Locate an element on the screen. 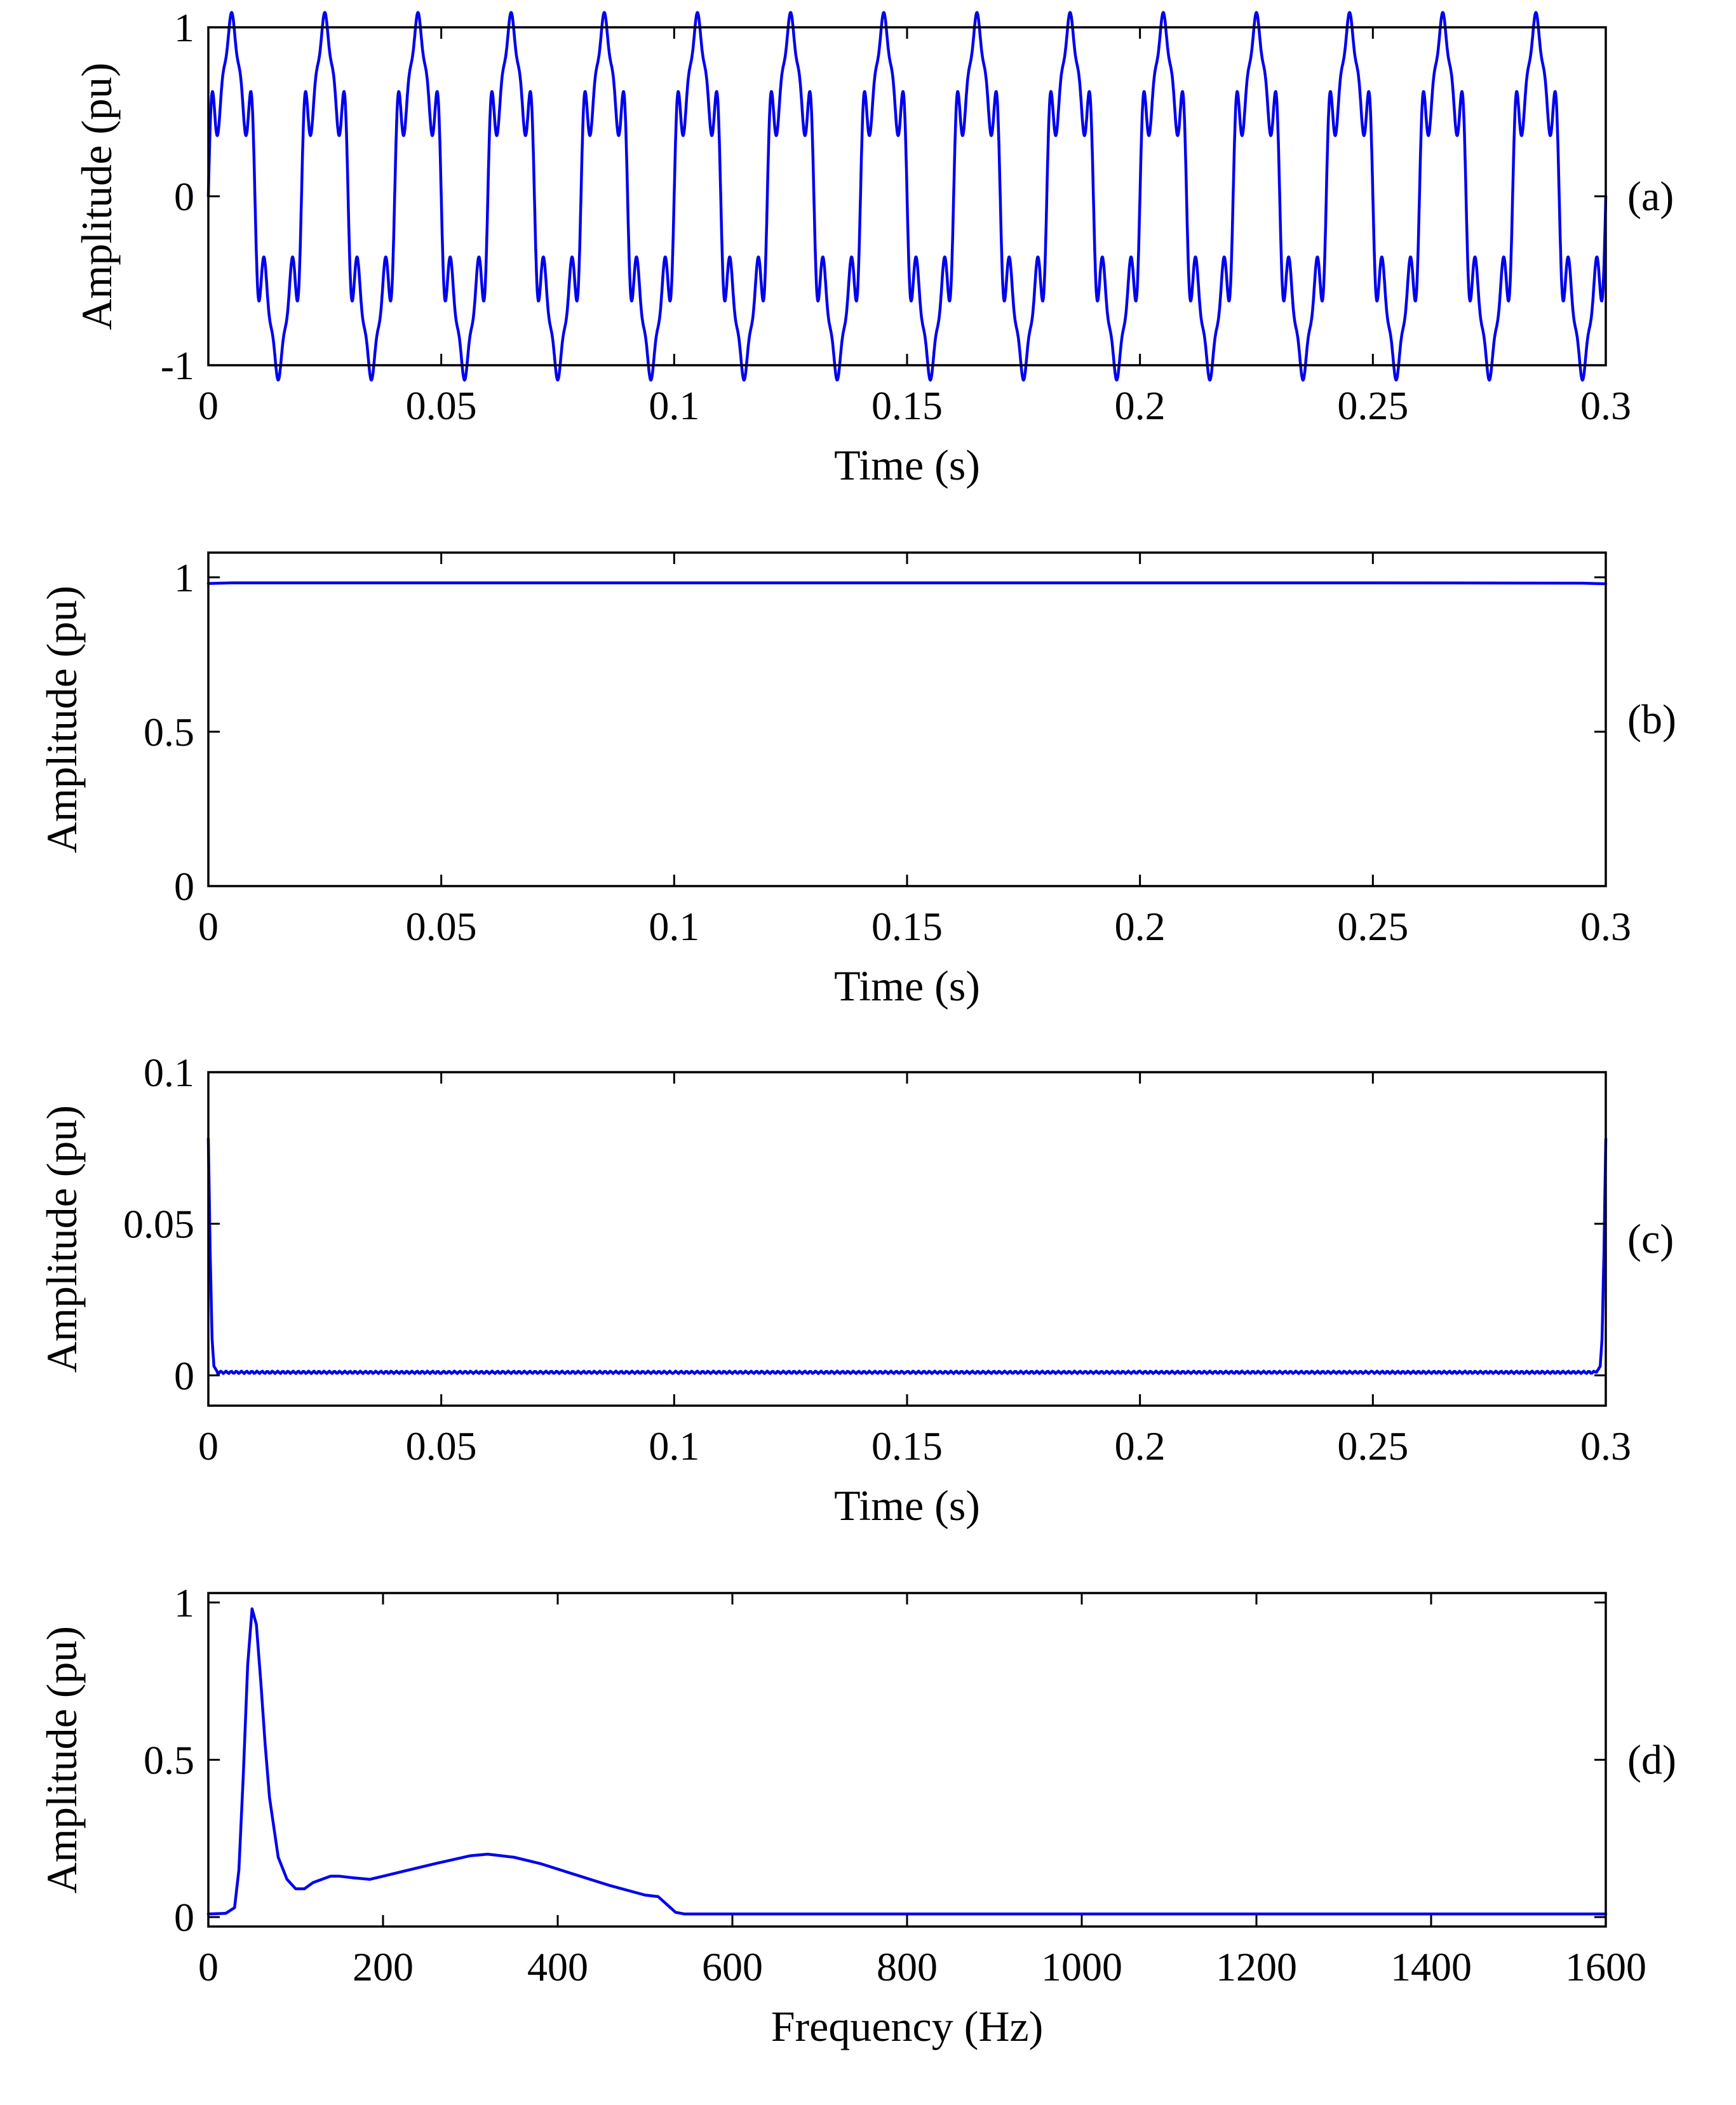  x-tick-label-a-4: 0.2 is located at coordinates (1140, 406).